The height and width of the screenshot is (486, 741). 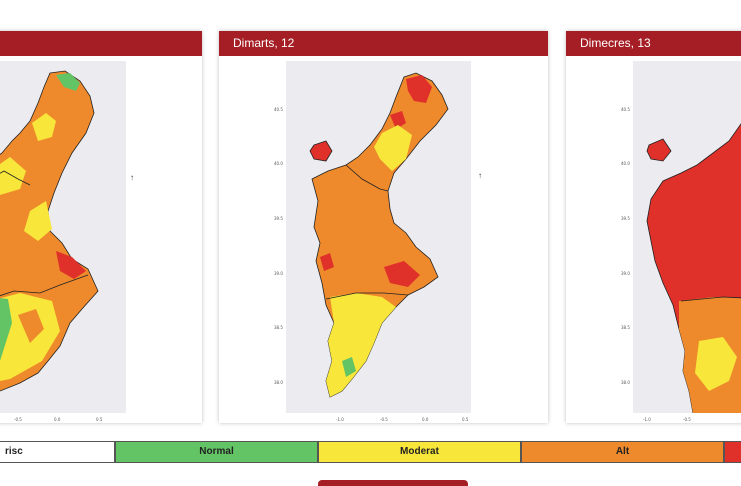 What do you see at coordinates (327, 262) in the screenshot?
I see `zone-red-west` at bounding box center [327, 262].